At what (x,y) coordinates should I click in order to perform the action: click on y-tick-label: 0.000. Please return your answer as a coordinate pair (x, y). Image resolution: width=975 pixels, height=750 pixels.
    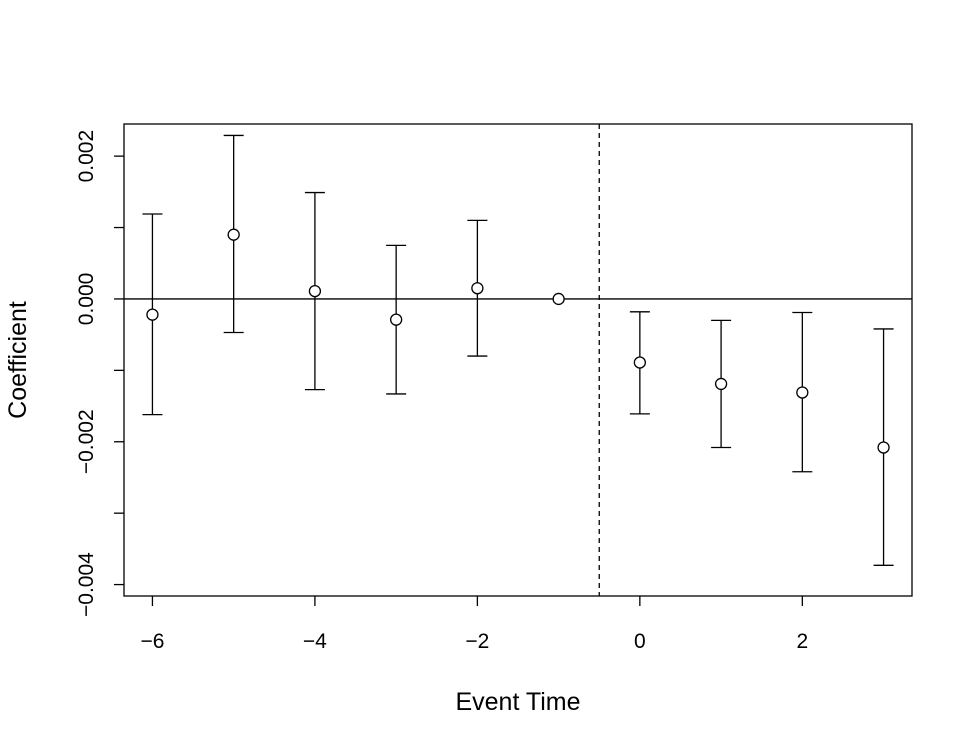
    Looking at the image, I should click on (86, 299).